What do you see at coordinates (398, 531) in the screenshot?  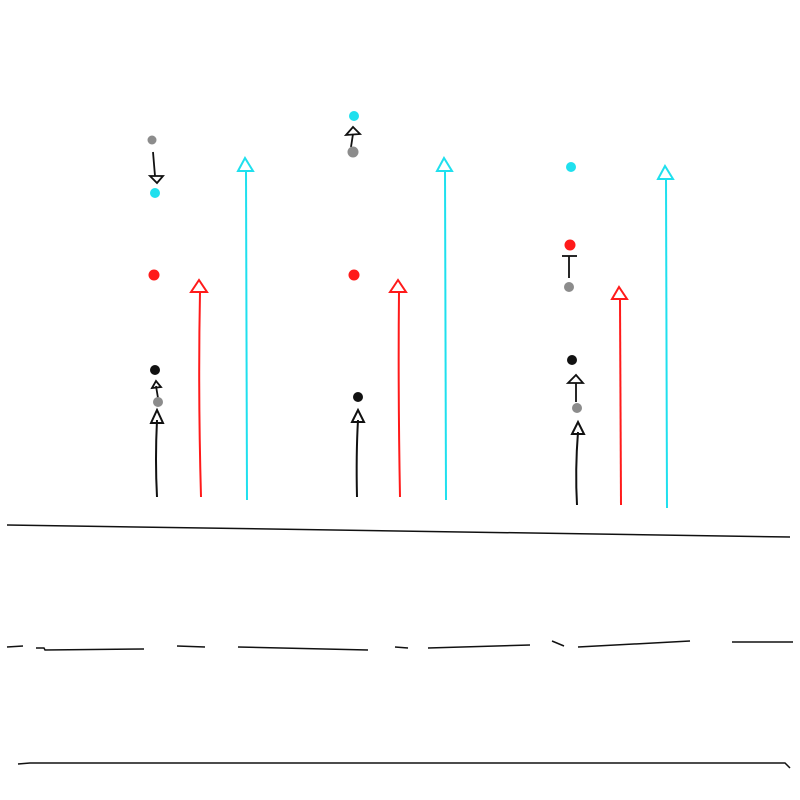 I see `road-edge-line-top` at bounding box center [398, 531].